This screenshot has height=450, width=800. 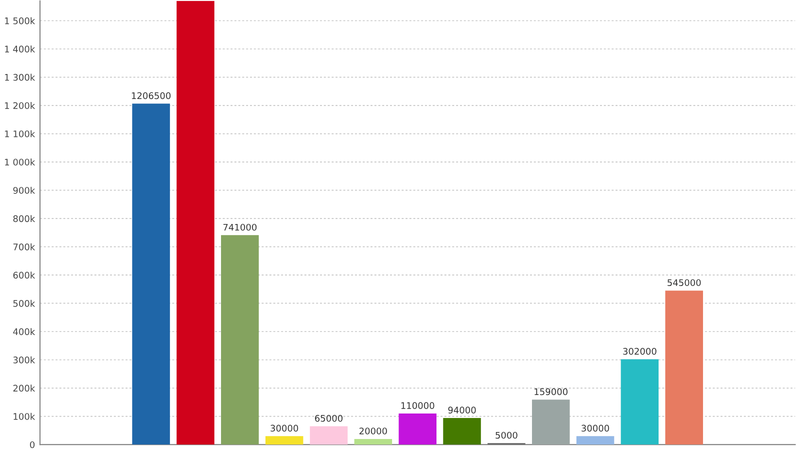 What do you see at coordinates (24, 218) in the screenshot?
I see `y-tick-label: 800k` at bounding box center [24, 218].